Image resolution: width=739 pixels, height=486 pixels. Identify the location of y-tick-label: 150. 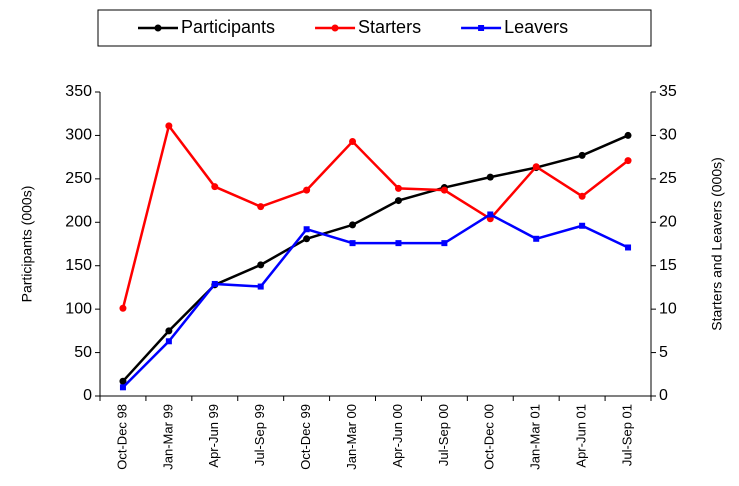
(78, 265).